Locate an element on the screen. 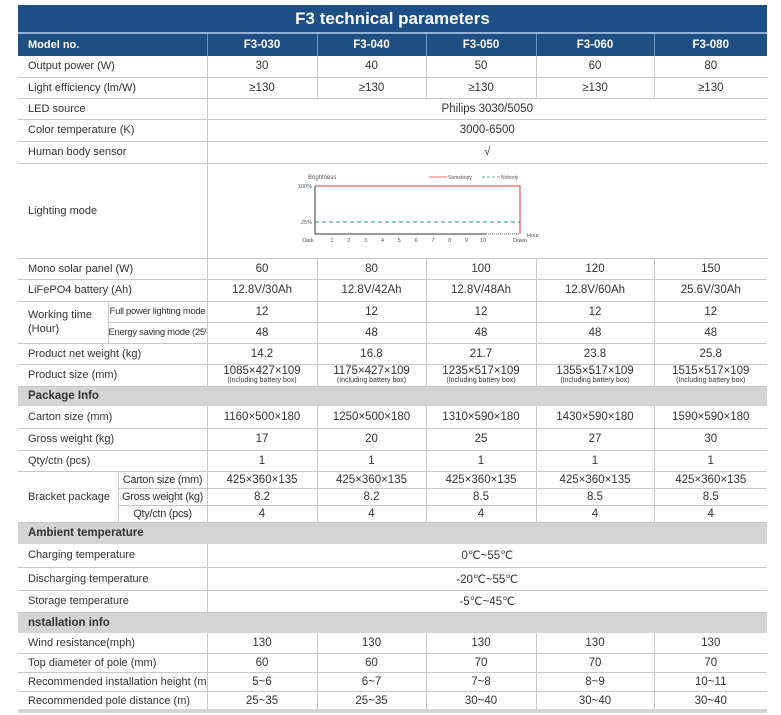 Image resolution: width=781 pixels, height=715 pixels. table-row: Human body sensor √ is located at coordinates (392, 152).